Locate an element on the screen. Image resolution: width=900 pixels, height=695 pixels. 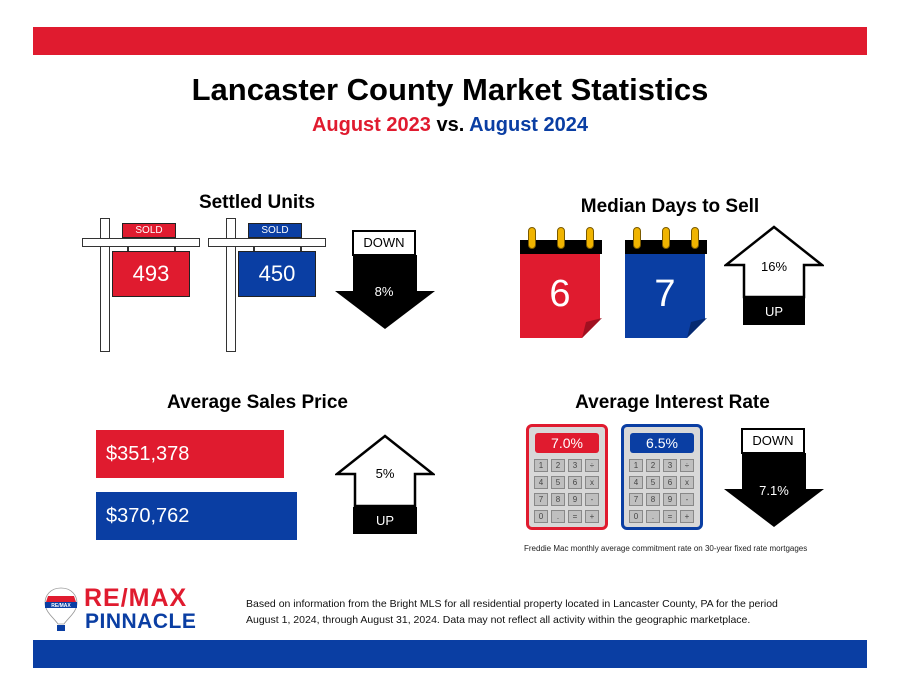
sold-sign-icon-2024: SOLD 450 is located at coordinates (268, 286).